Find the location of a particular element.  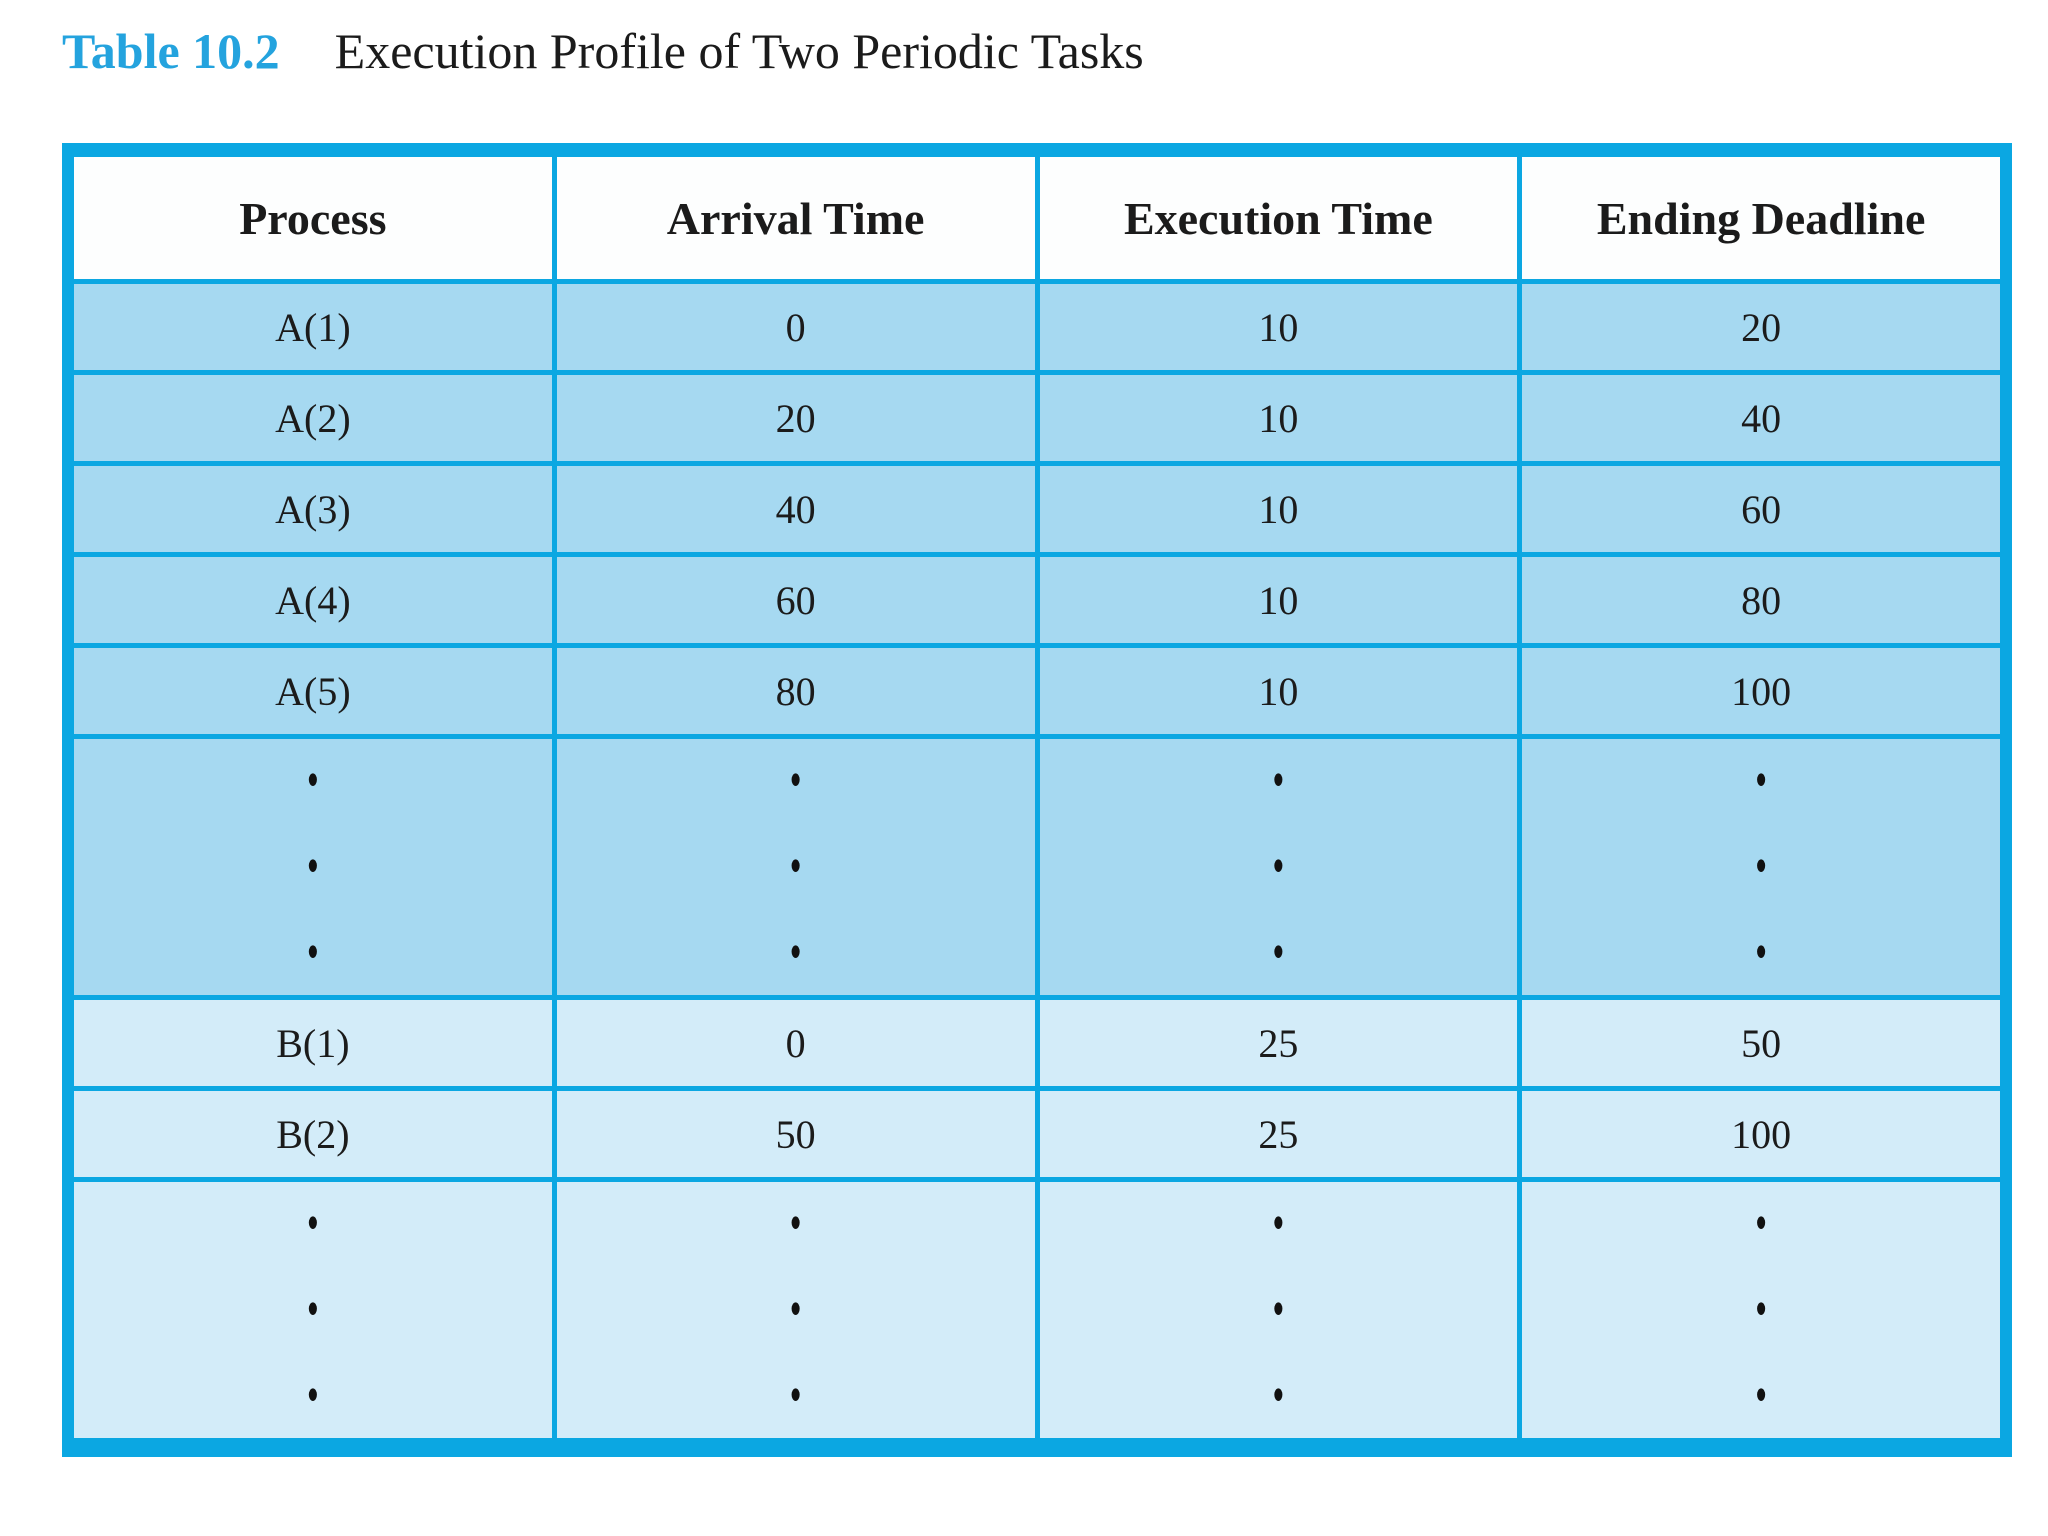

table-row: A(2) 20 10 40 is located at coordinates (1037, 418).